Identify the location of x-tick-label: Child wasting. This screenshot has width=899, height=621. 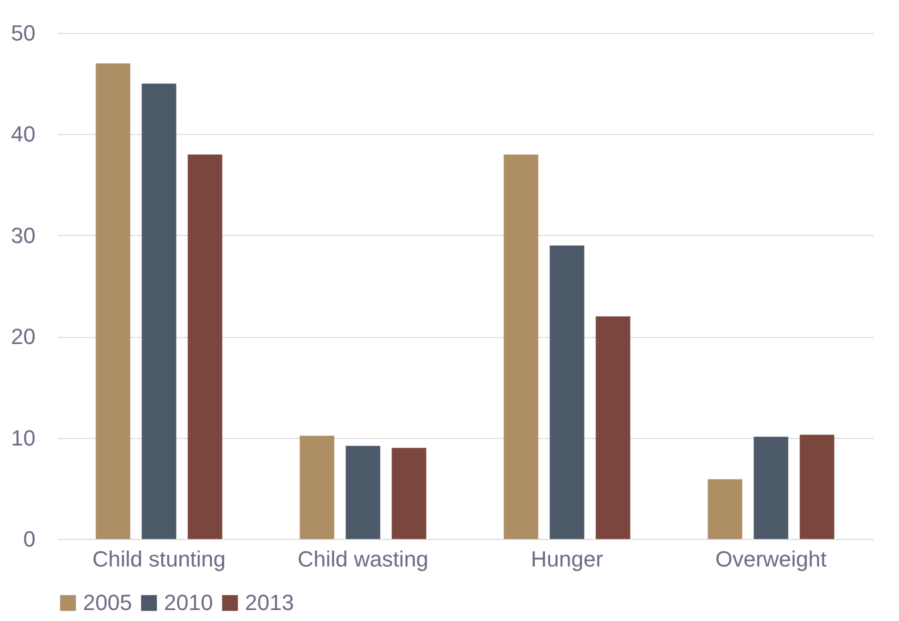
(363, 559).